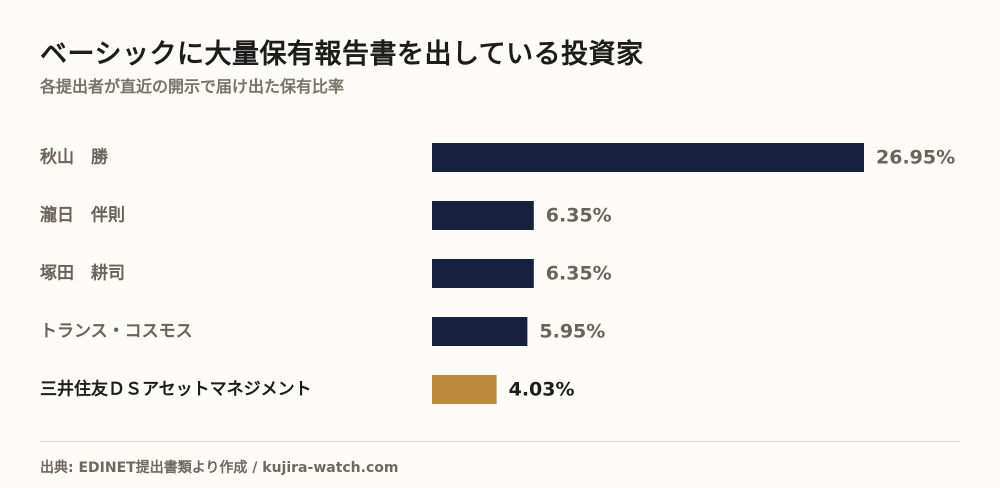  I want to click on chart-title: ベーシックに大量保有報告書を出している投資家, so click(342, 54).